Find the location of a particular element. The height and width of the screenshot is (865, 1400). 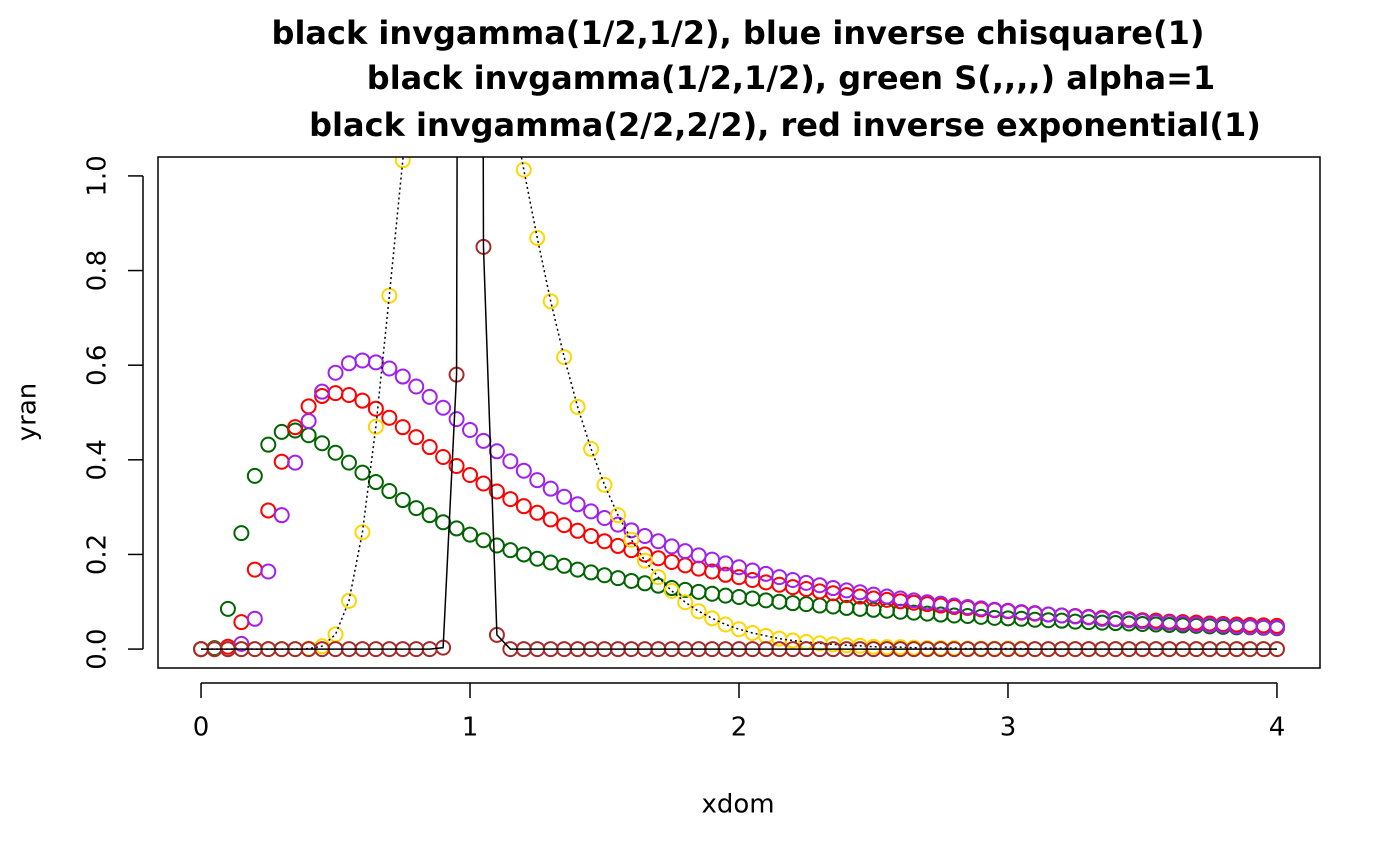

x-axis-label: xdom is located at coordinates (737, 805).